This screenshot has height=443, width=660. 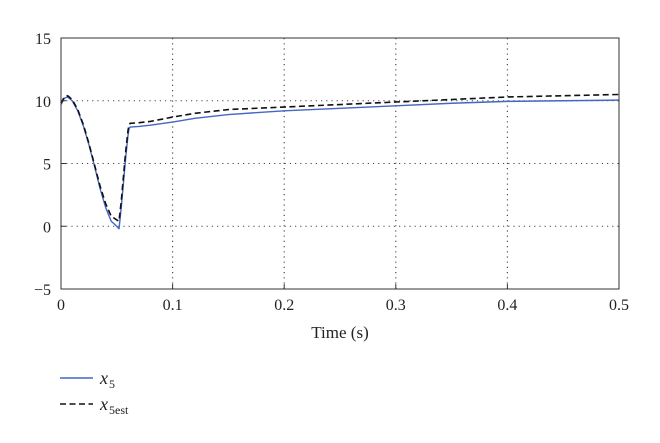 What do you see at coordinates (119, 410) in the screenshot?
I see `legend-label-subscript: 5est` at bounding box center [119, 410].